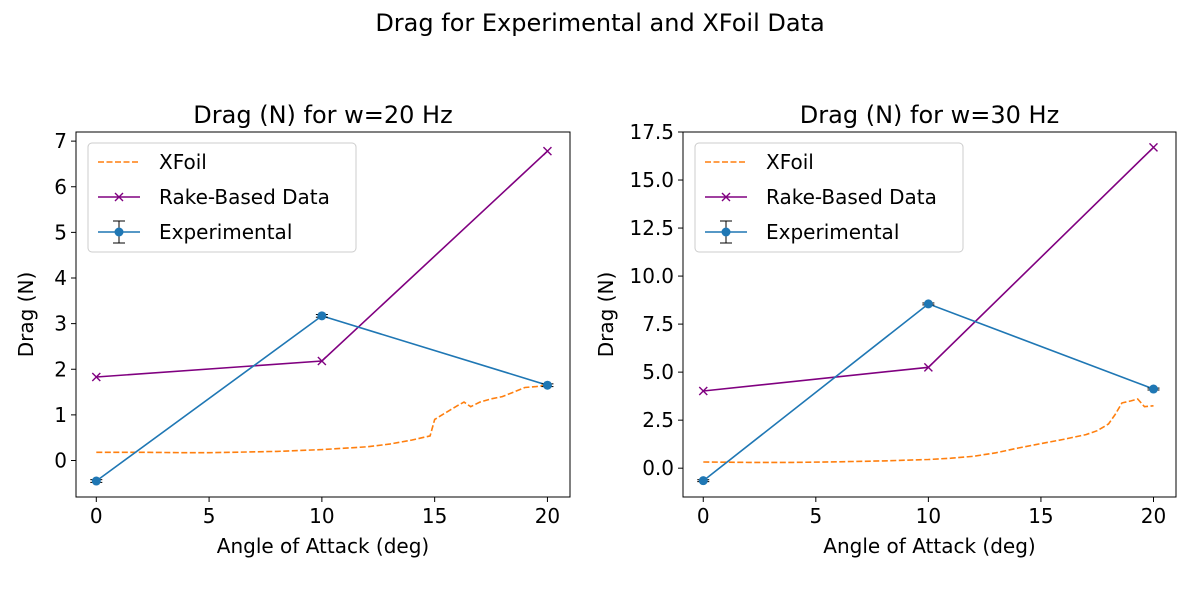 This screenshot has height=600, width=1200. What do you see at coordinates (658, 372) in the screenshot?
I see `y-tick-label: 5.0` at bounding box center [658, 372].